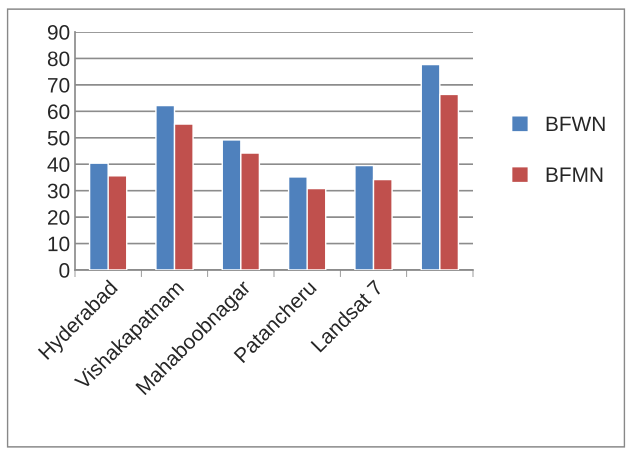  I want to click on y-tick-label: 30, so click(59, 191).